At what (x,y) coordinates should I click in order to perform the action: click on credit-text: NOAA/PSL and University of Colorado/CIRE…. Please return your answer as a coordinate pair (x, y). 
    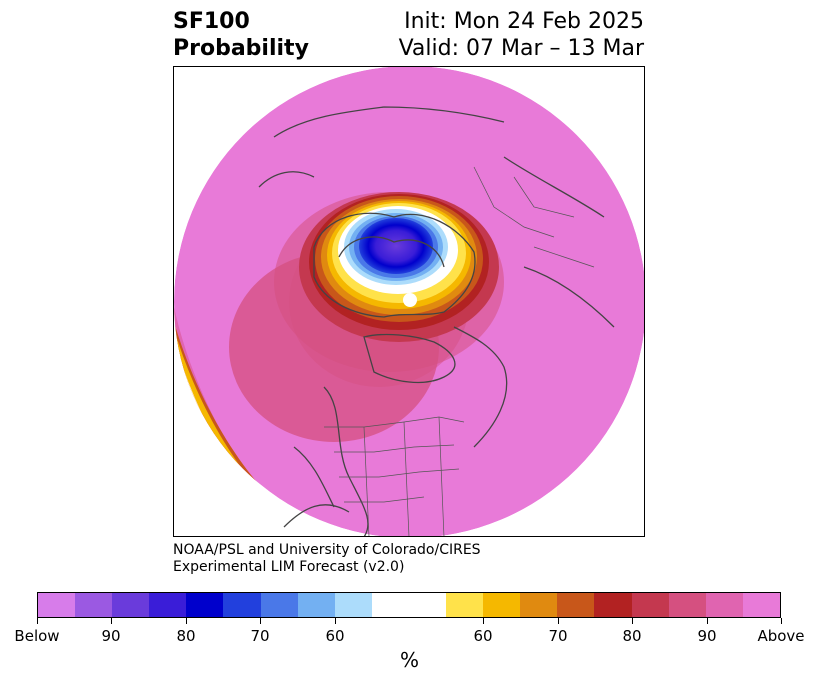
    Looking at the image, I should click on (327, 559).